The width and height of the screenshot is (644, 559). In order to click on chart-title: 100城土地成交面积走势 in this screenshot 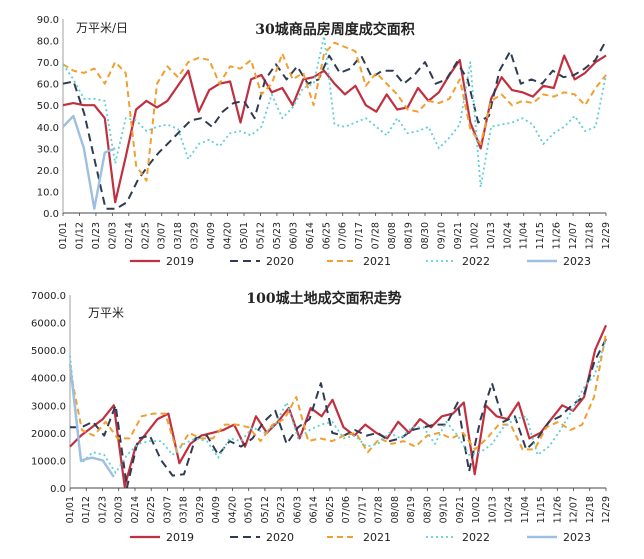, I will do `click(323, 298)`.